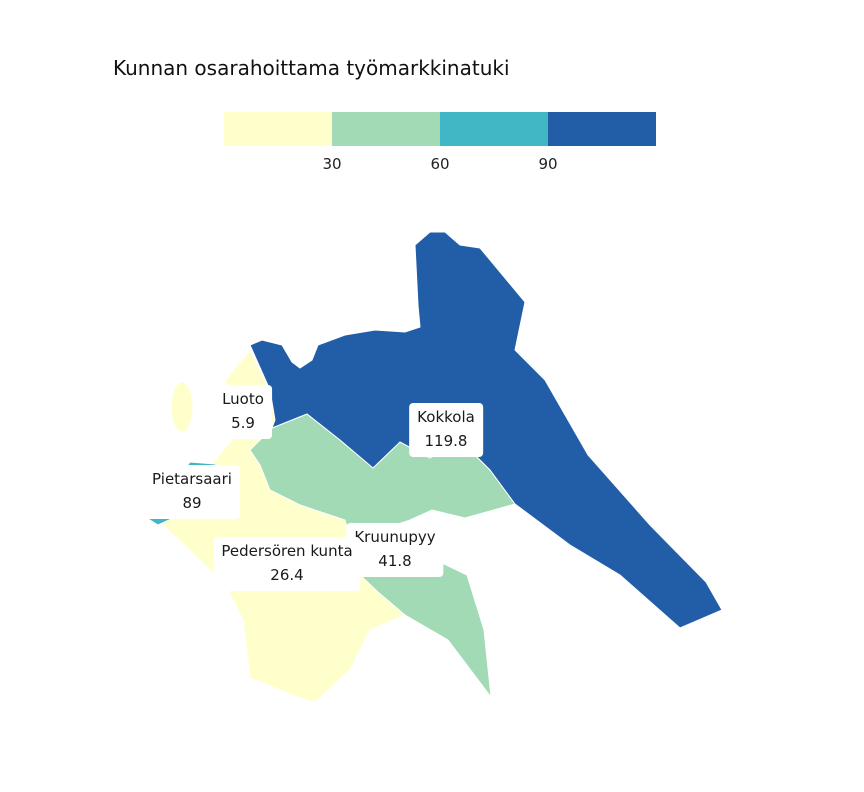 This screenshot has width=864, height=792. I want to click on label-pietarsaari-name: Pietarsaari, so click(192, 479).